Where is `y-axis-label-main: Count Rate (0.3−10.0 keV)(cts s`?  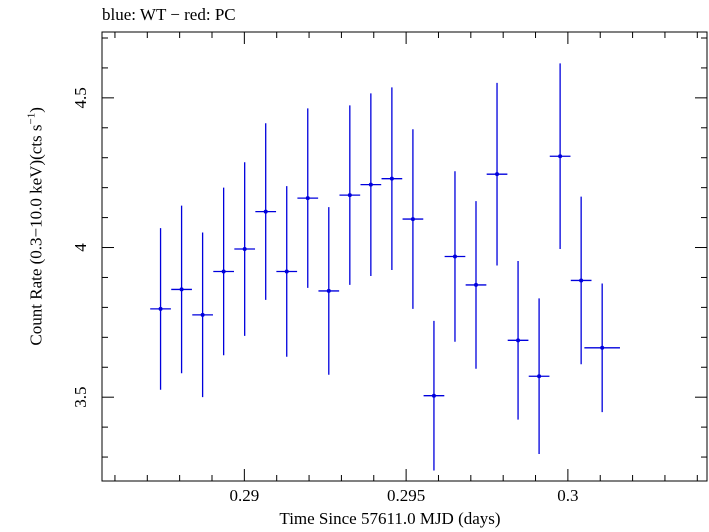
y-axis-label-main: Count Rate (0.3−10.0 keV)(cts s is located at coordinates (36, 235).